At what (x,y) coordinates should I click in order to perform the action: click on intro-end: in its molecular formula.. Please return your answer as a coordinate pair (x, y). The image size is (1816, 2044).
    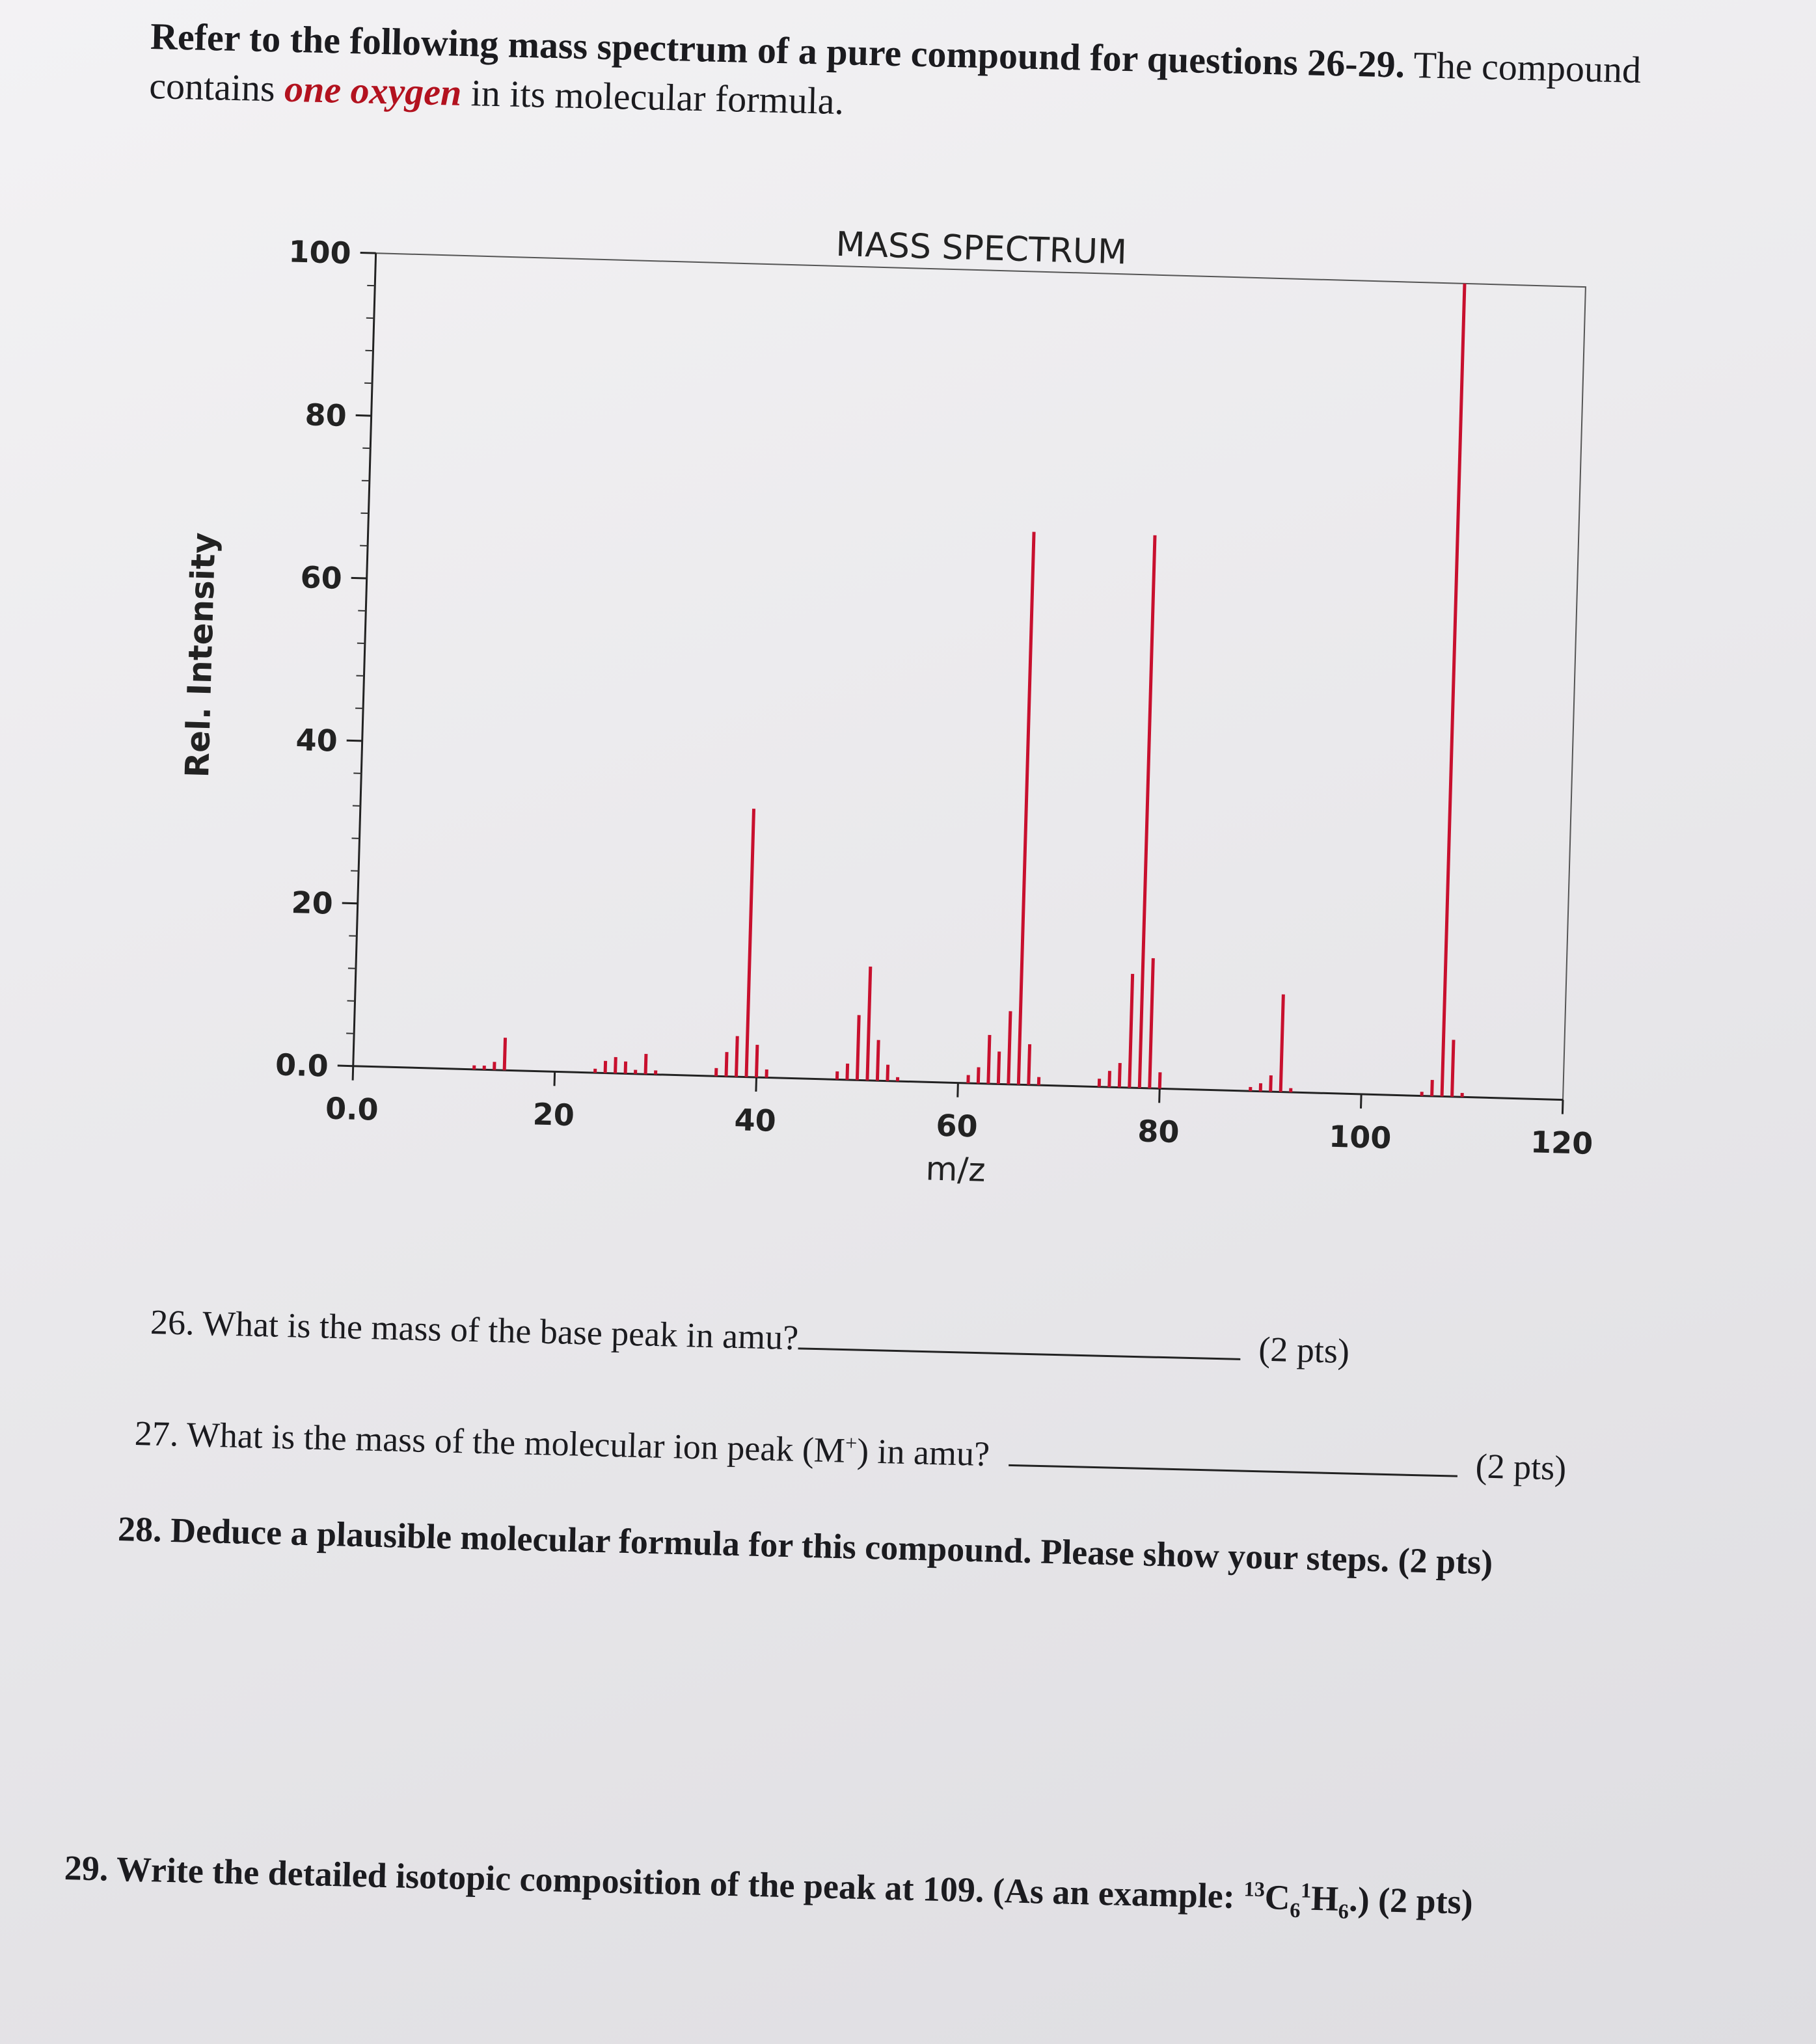
    Looking at the image, I should click on (653, 97).